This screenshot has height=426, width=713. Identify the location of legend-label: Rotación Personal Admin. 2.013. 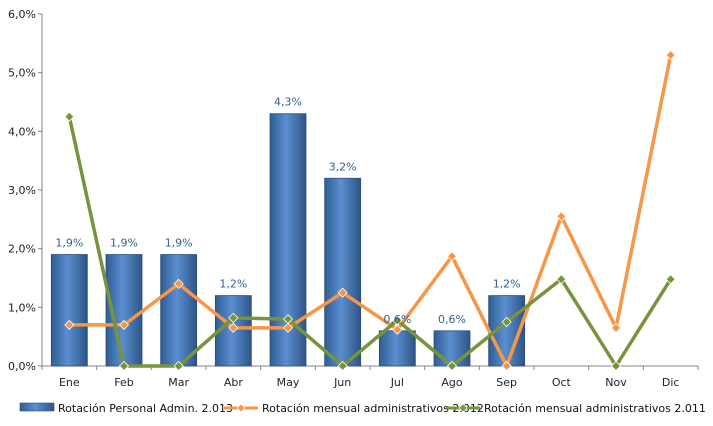
(145, 408).